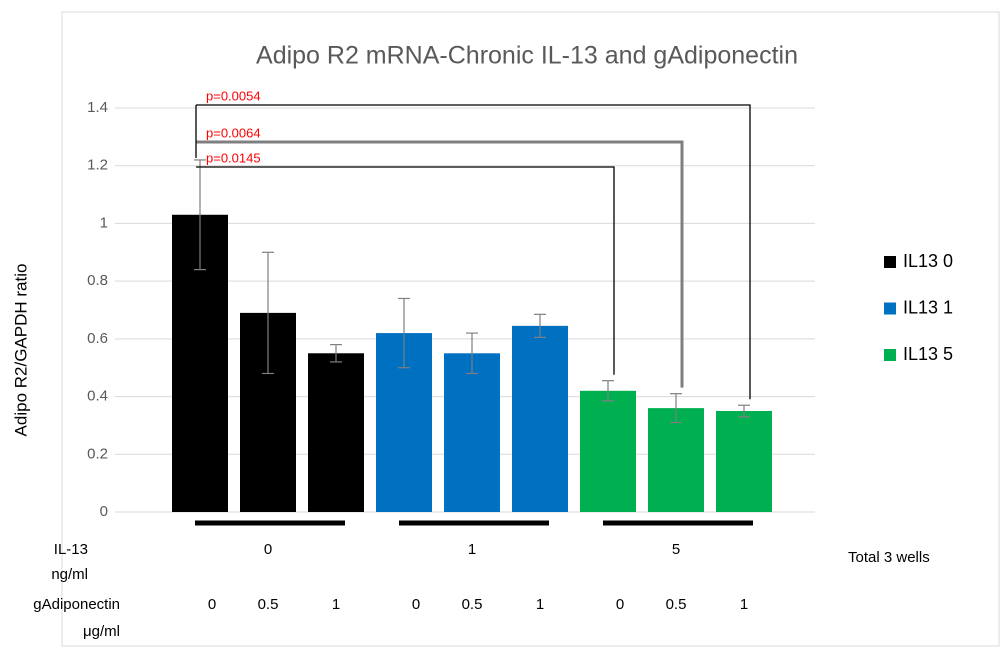  I want to click on row-label: IL-13, so click(71, 549).